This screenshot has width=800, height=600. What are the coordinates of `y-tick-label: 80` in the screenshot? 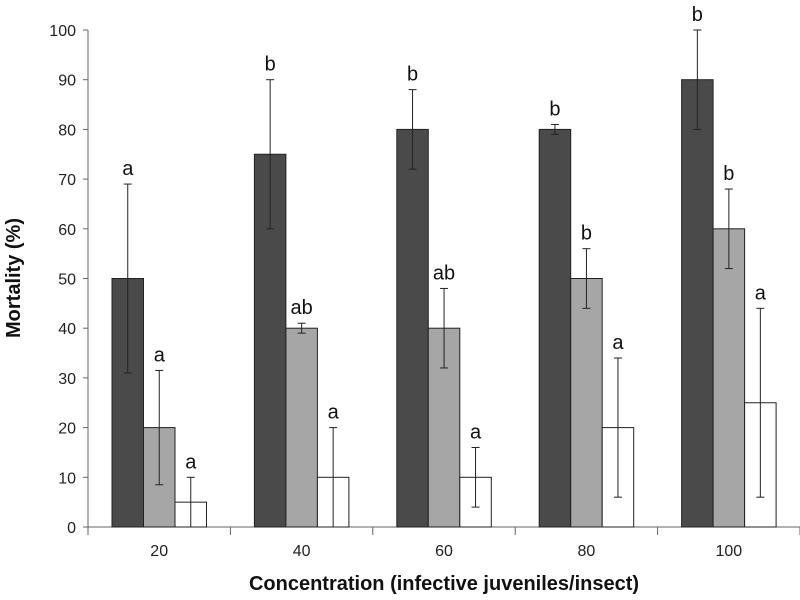 It's located at (67, 130).